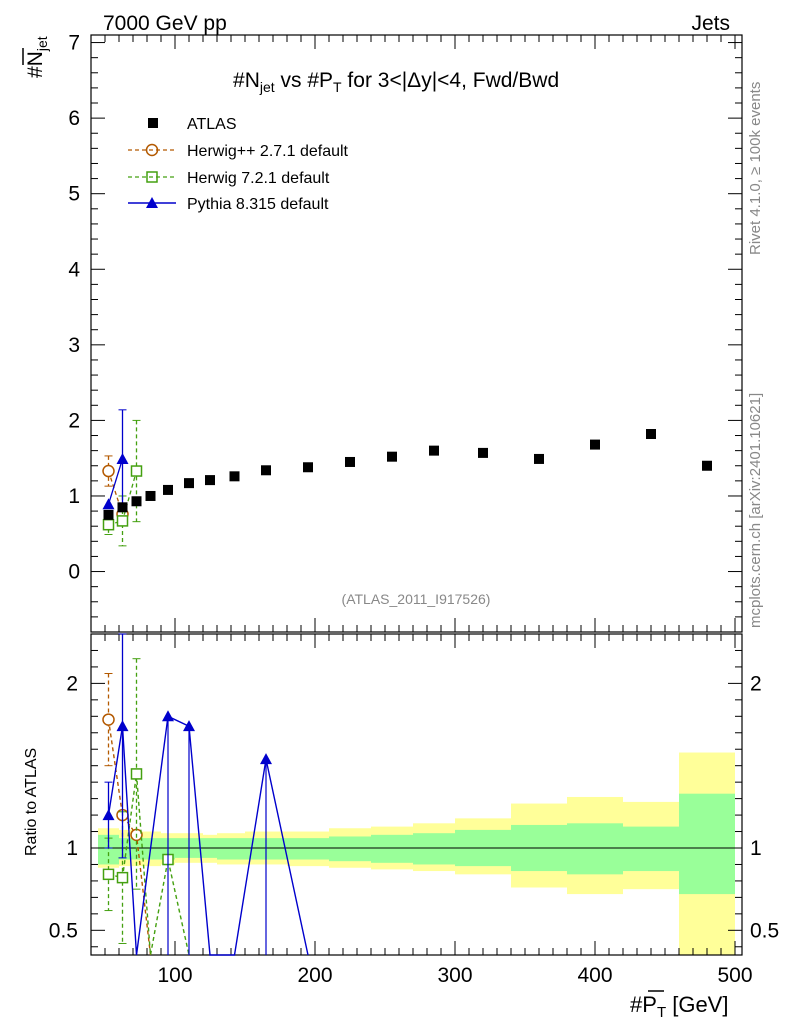 This screenshot has width=786, height=1024. I want to click on svg-text: #PT [GeV], so click(679, 1006).